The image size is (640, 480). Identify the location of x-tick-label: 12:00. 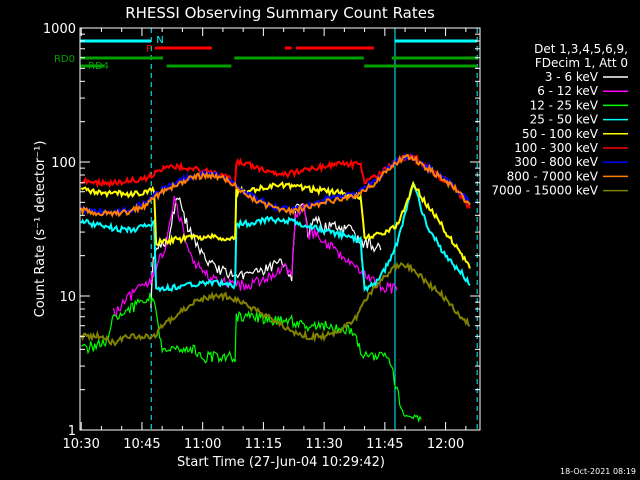
(445, 444).